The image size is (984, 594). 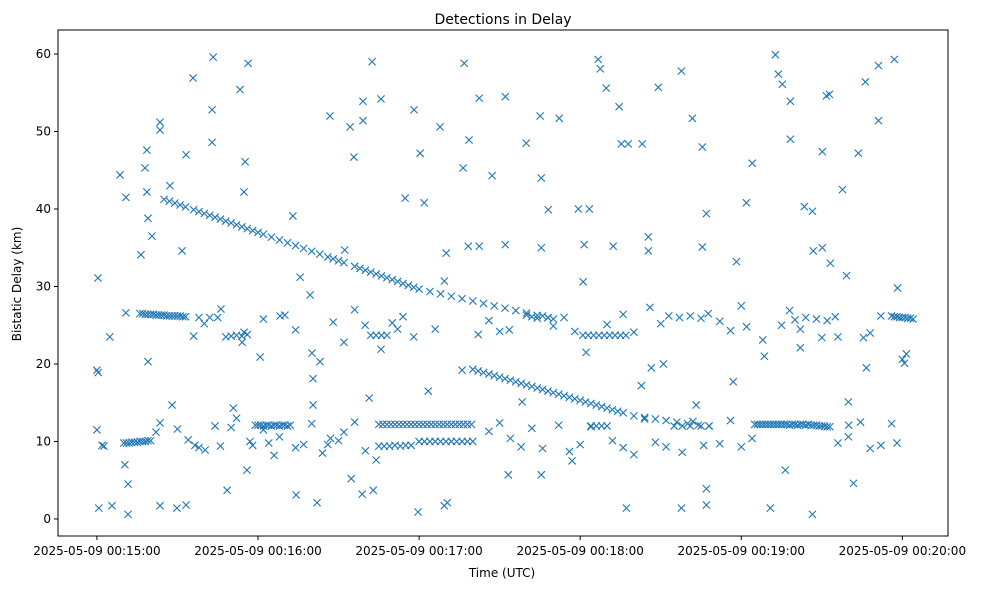 What do you see at coordinates (502, 20) in the screenshot?
I see `chart-title: Detections in Delay` at bounding box center [502, 20].